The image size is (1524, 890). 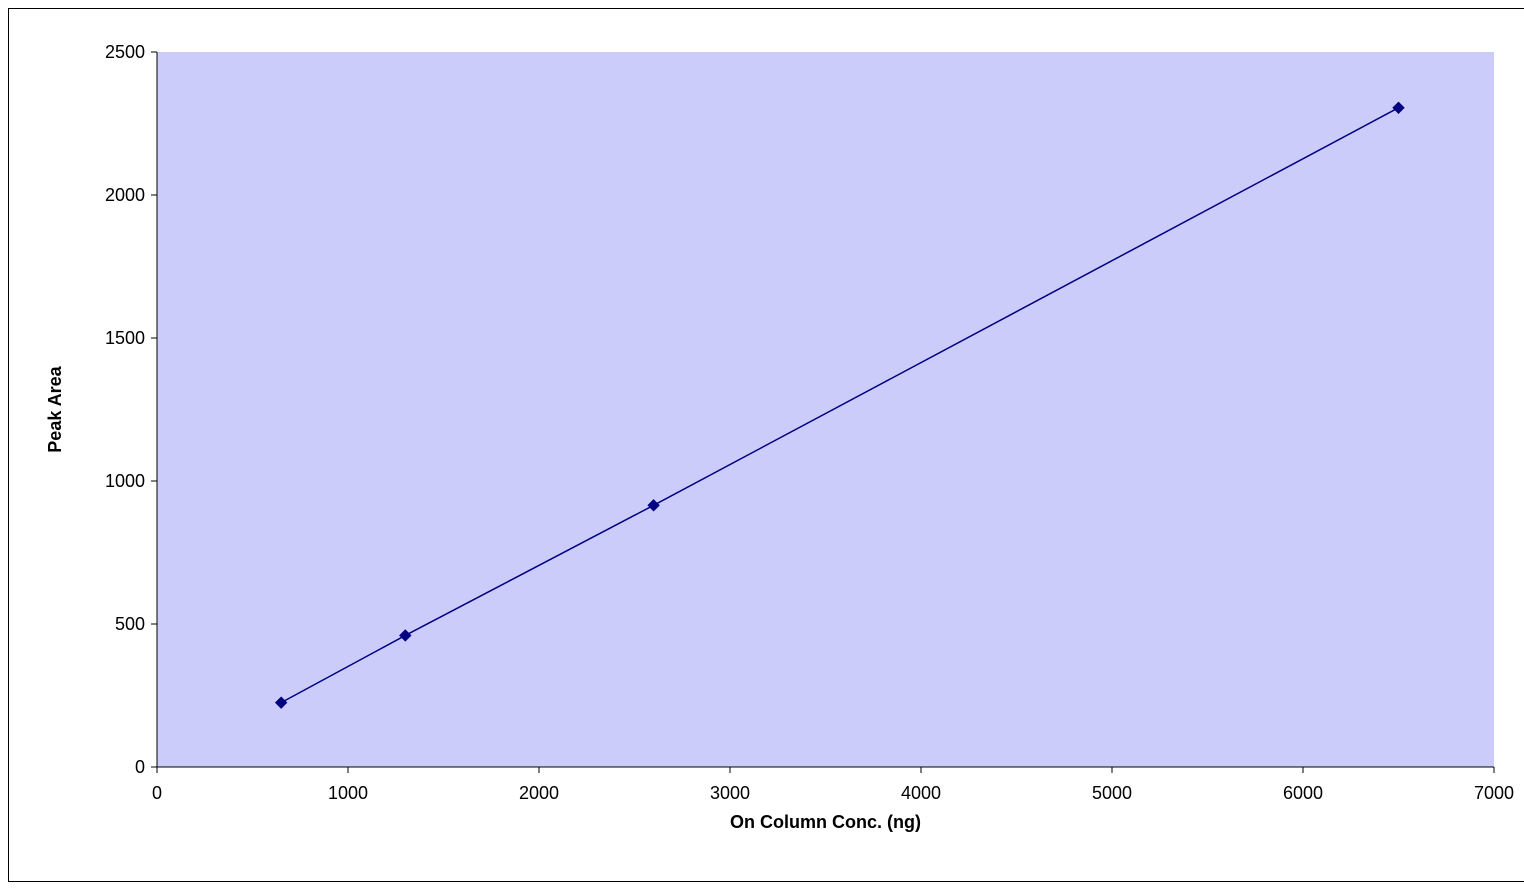 What do you see at coordinates (825, 822) in the screenshot?
I see `x-axis-title: On Column Conc. (ng)` at bounding box center [825, 822].